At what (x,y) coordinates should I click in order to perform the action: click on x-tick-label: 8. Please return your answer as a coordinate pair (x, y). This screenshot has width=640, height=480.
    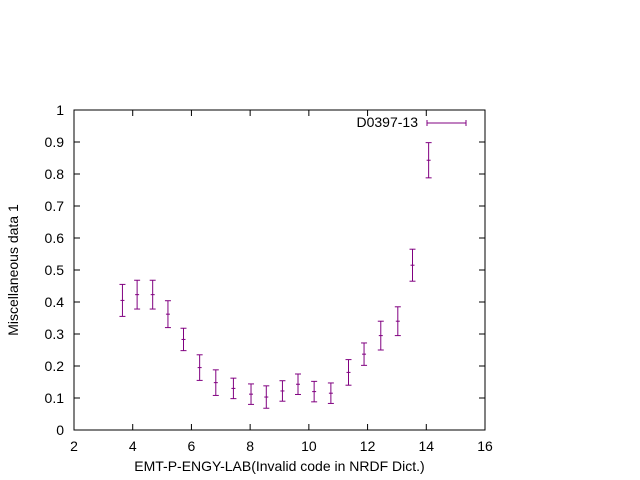
    Looking at the image, I should click on (250, 446).